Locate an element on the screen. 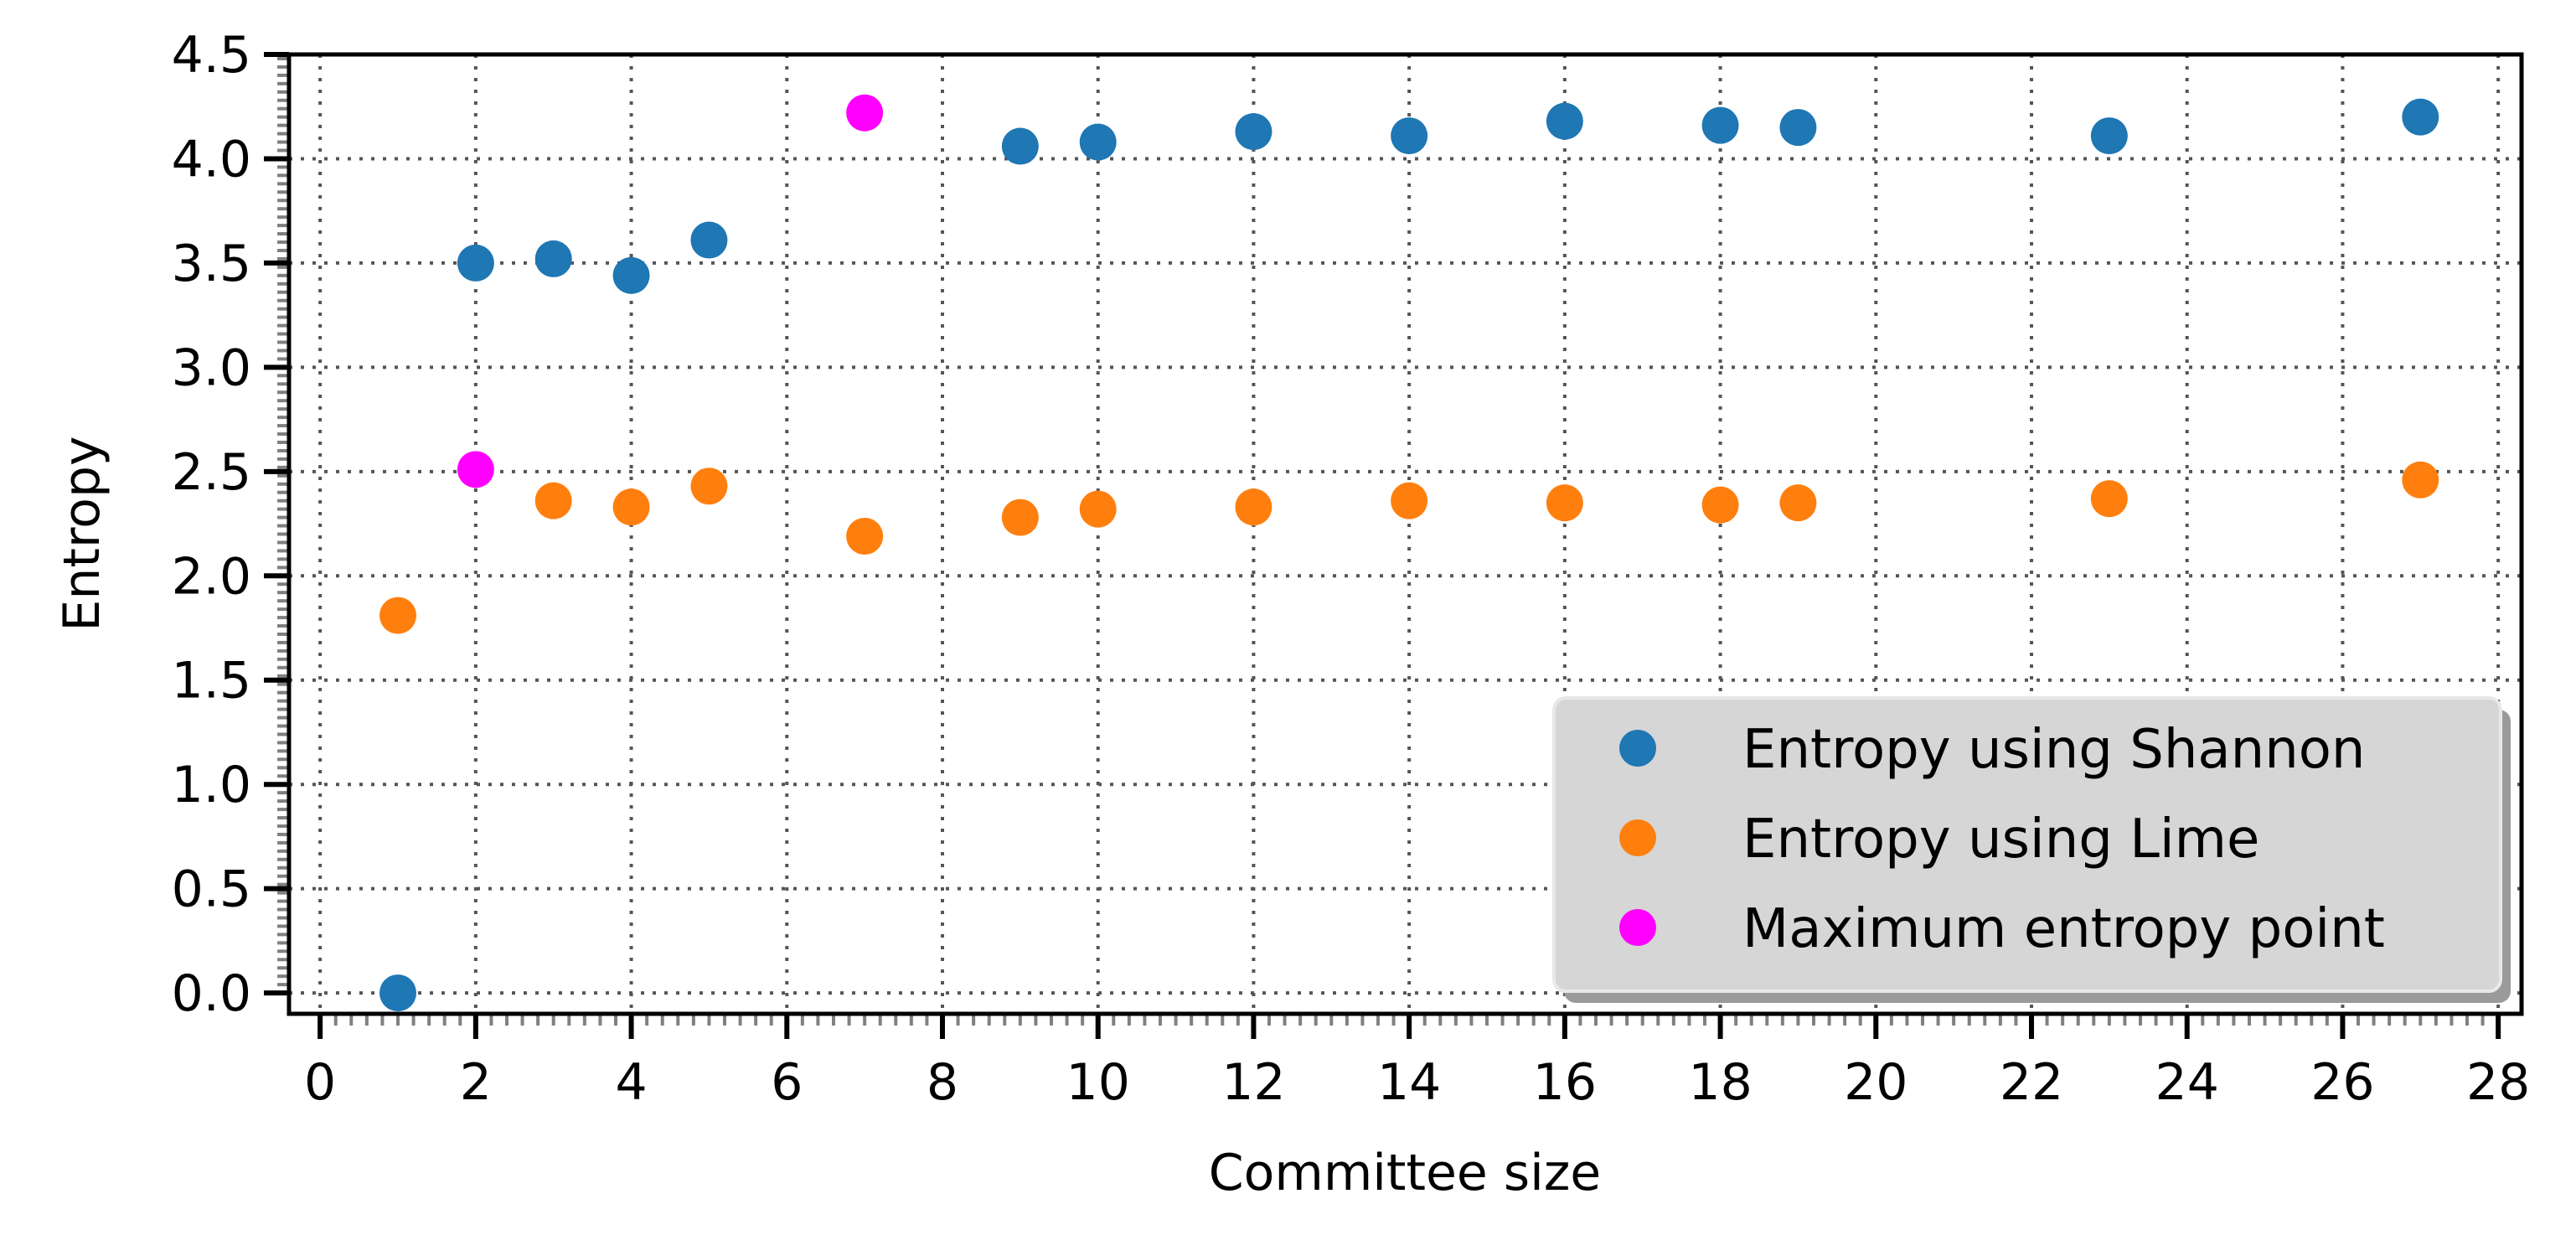 The width and height of the screenshot is (2576, 1235). x-axis-title: Committee size is located at coordinates (1405, 1173).